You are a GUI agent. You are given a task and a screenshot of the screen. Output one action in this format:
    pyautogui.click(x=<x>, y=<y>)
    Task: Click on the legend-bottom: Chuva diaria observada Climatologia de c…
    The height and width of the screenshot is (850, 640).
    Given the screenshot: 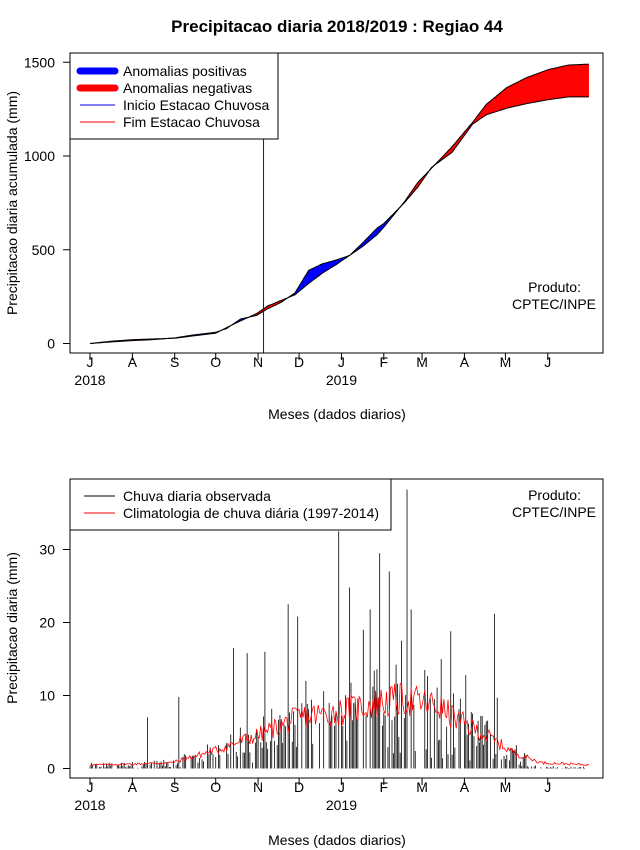 What is the action you would take?
    pyautogui.click(x=230, y=504)
    